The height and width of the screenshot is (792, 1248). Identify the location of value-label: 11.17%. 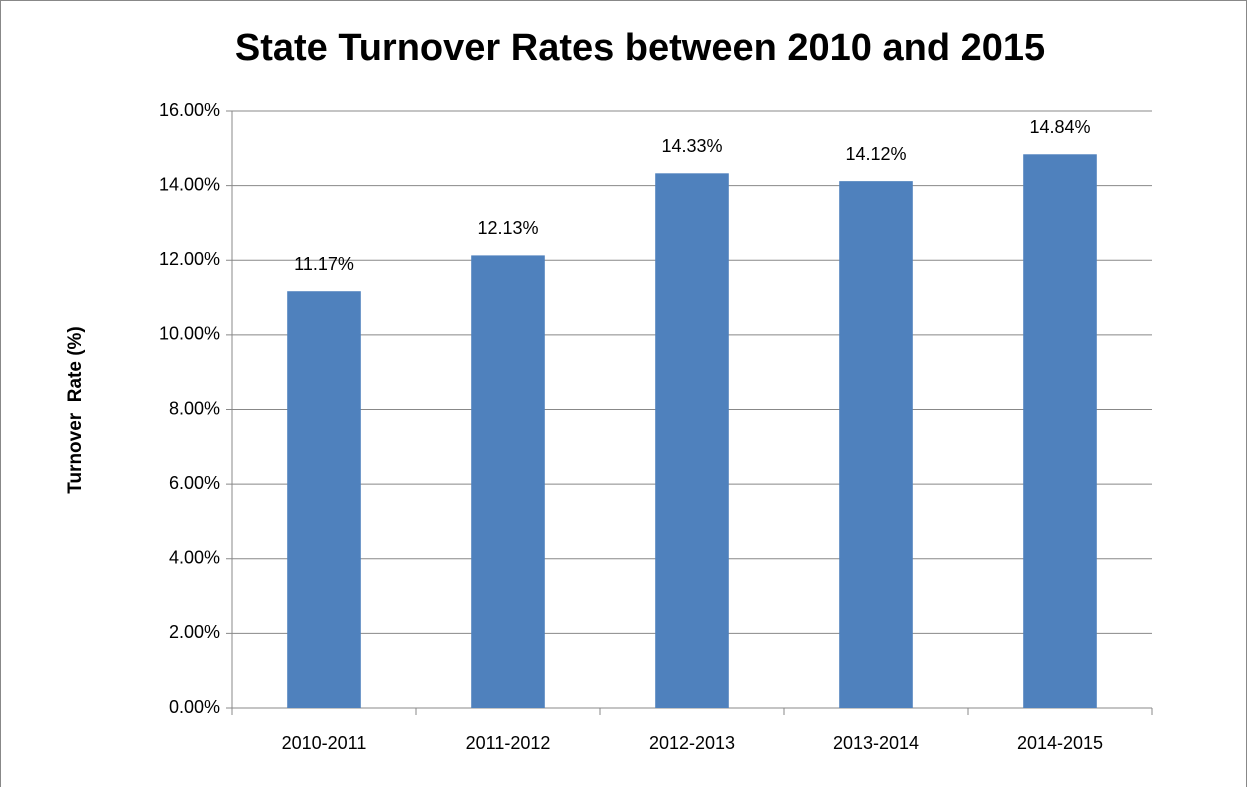
(324, 264).